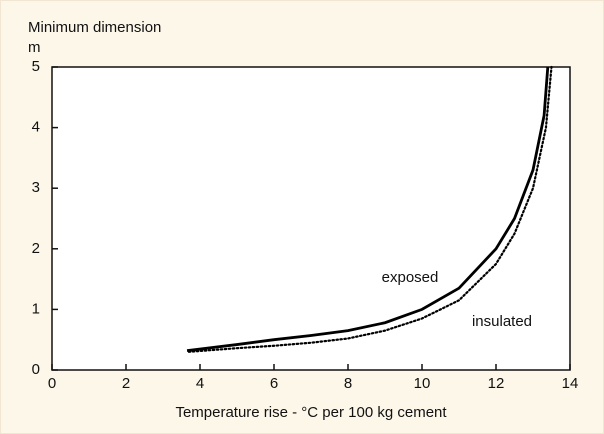 The width and height of the screenshot is (604, 434). Describe the element at coordinates (348, 383) in the screenshot. I see `x-tick-label: 8` at that location.